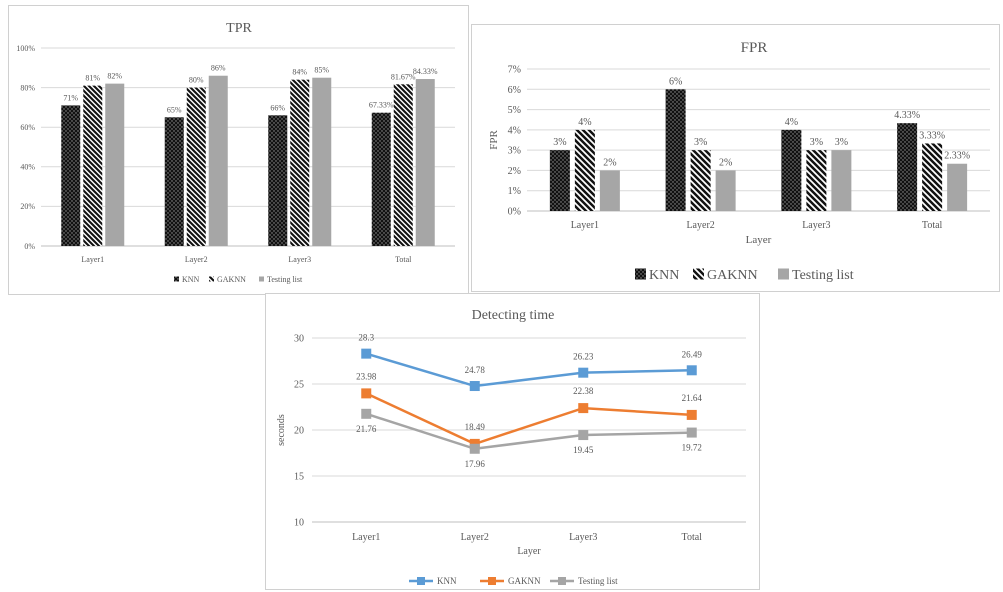  Describe the element at coordinates (277, 107) in the screenshot. I see `data-label: 66%` at that location.